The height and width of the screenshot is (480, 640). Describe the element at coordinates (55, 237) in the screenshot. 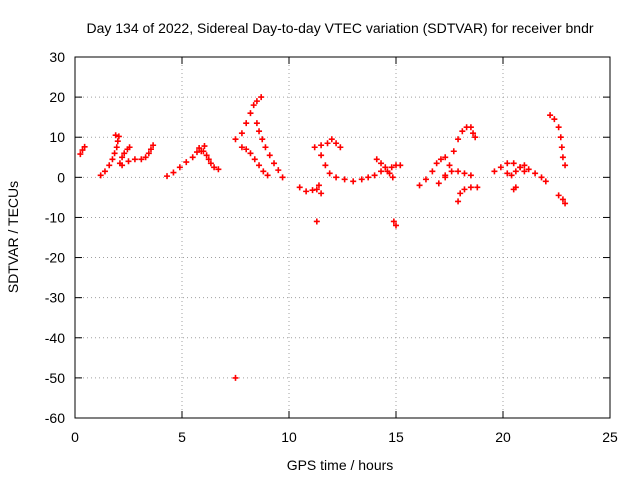

I see `y-tick-labels: 30 20 10 0 -10 -20 -30 -40 -50 -60` at that location.